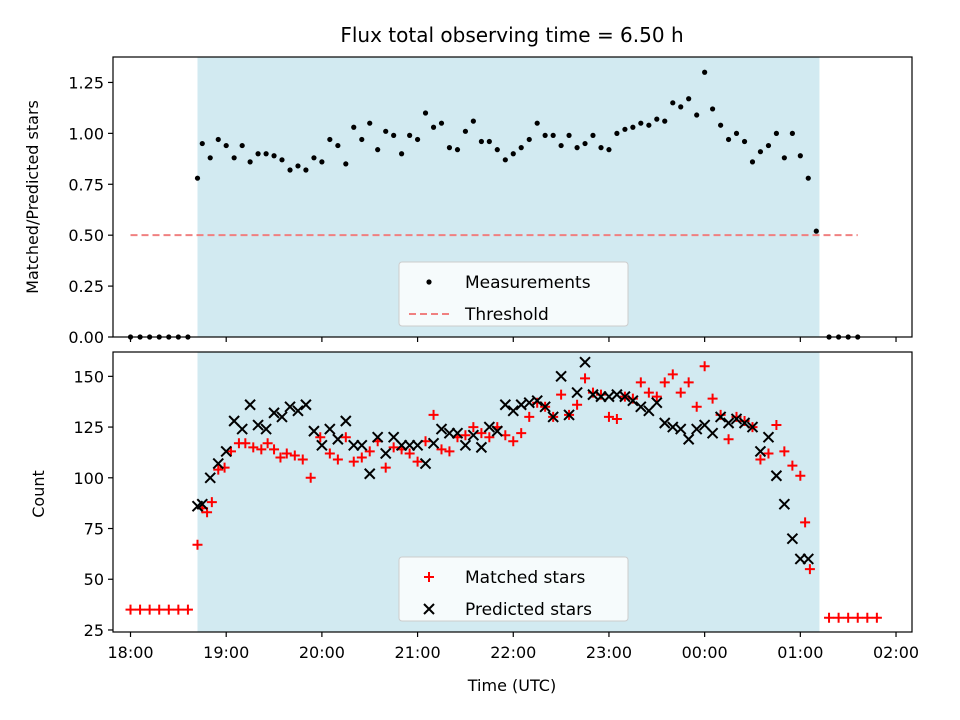 The height and width of the screenshot is (720, 960). Describe the element at coordinates (86, 82) in the screenshot. I see `y-tick-label: 1.25` at that location.